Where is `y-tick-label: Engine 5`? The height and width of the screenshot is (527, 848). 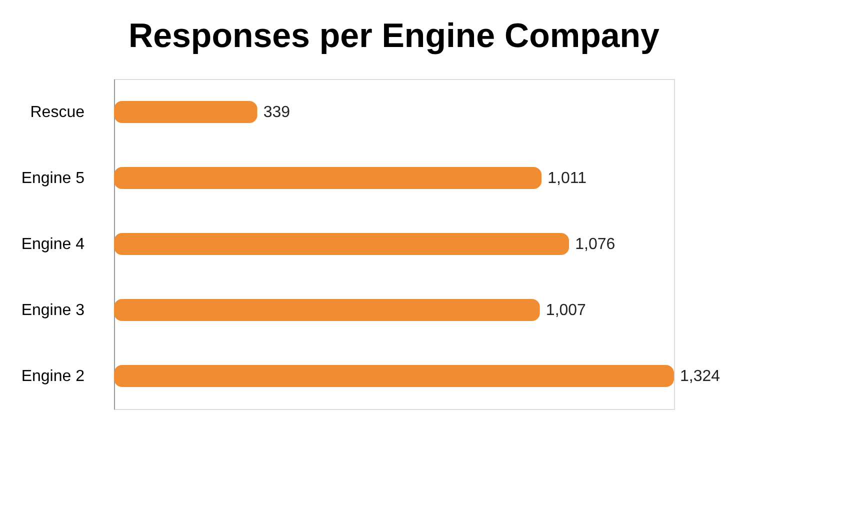 y-tick-label: Engine 5 is located at coordinates (53, 178).